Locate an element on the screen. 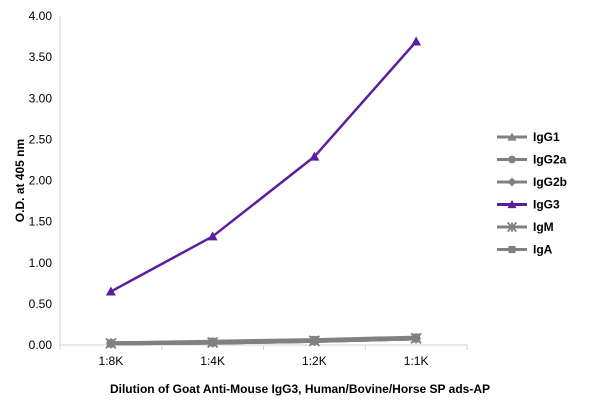 The height and width of the screenshot is (413, 600). x-axis: 1:8K 1:4K 1:2K 1:1K is located at coordinates (263, 356).